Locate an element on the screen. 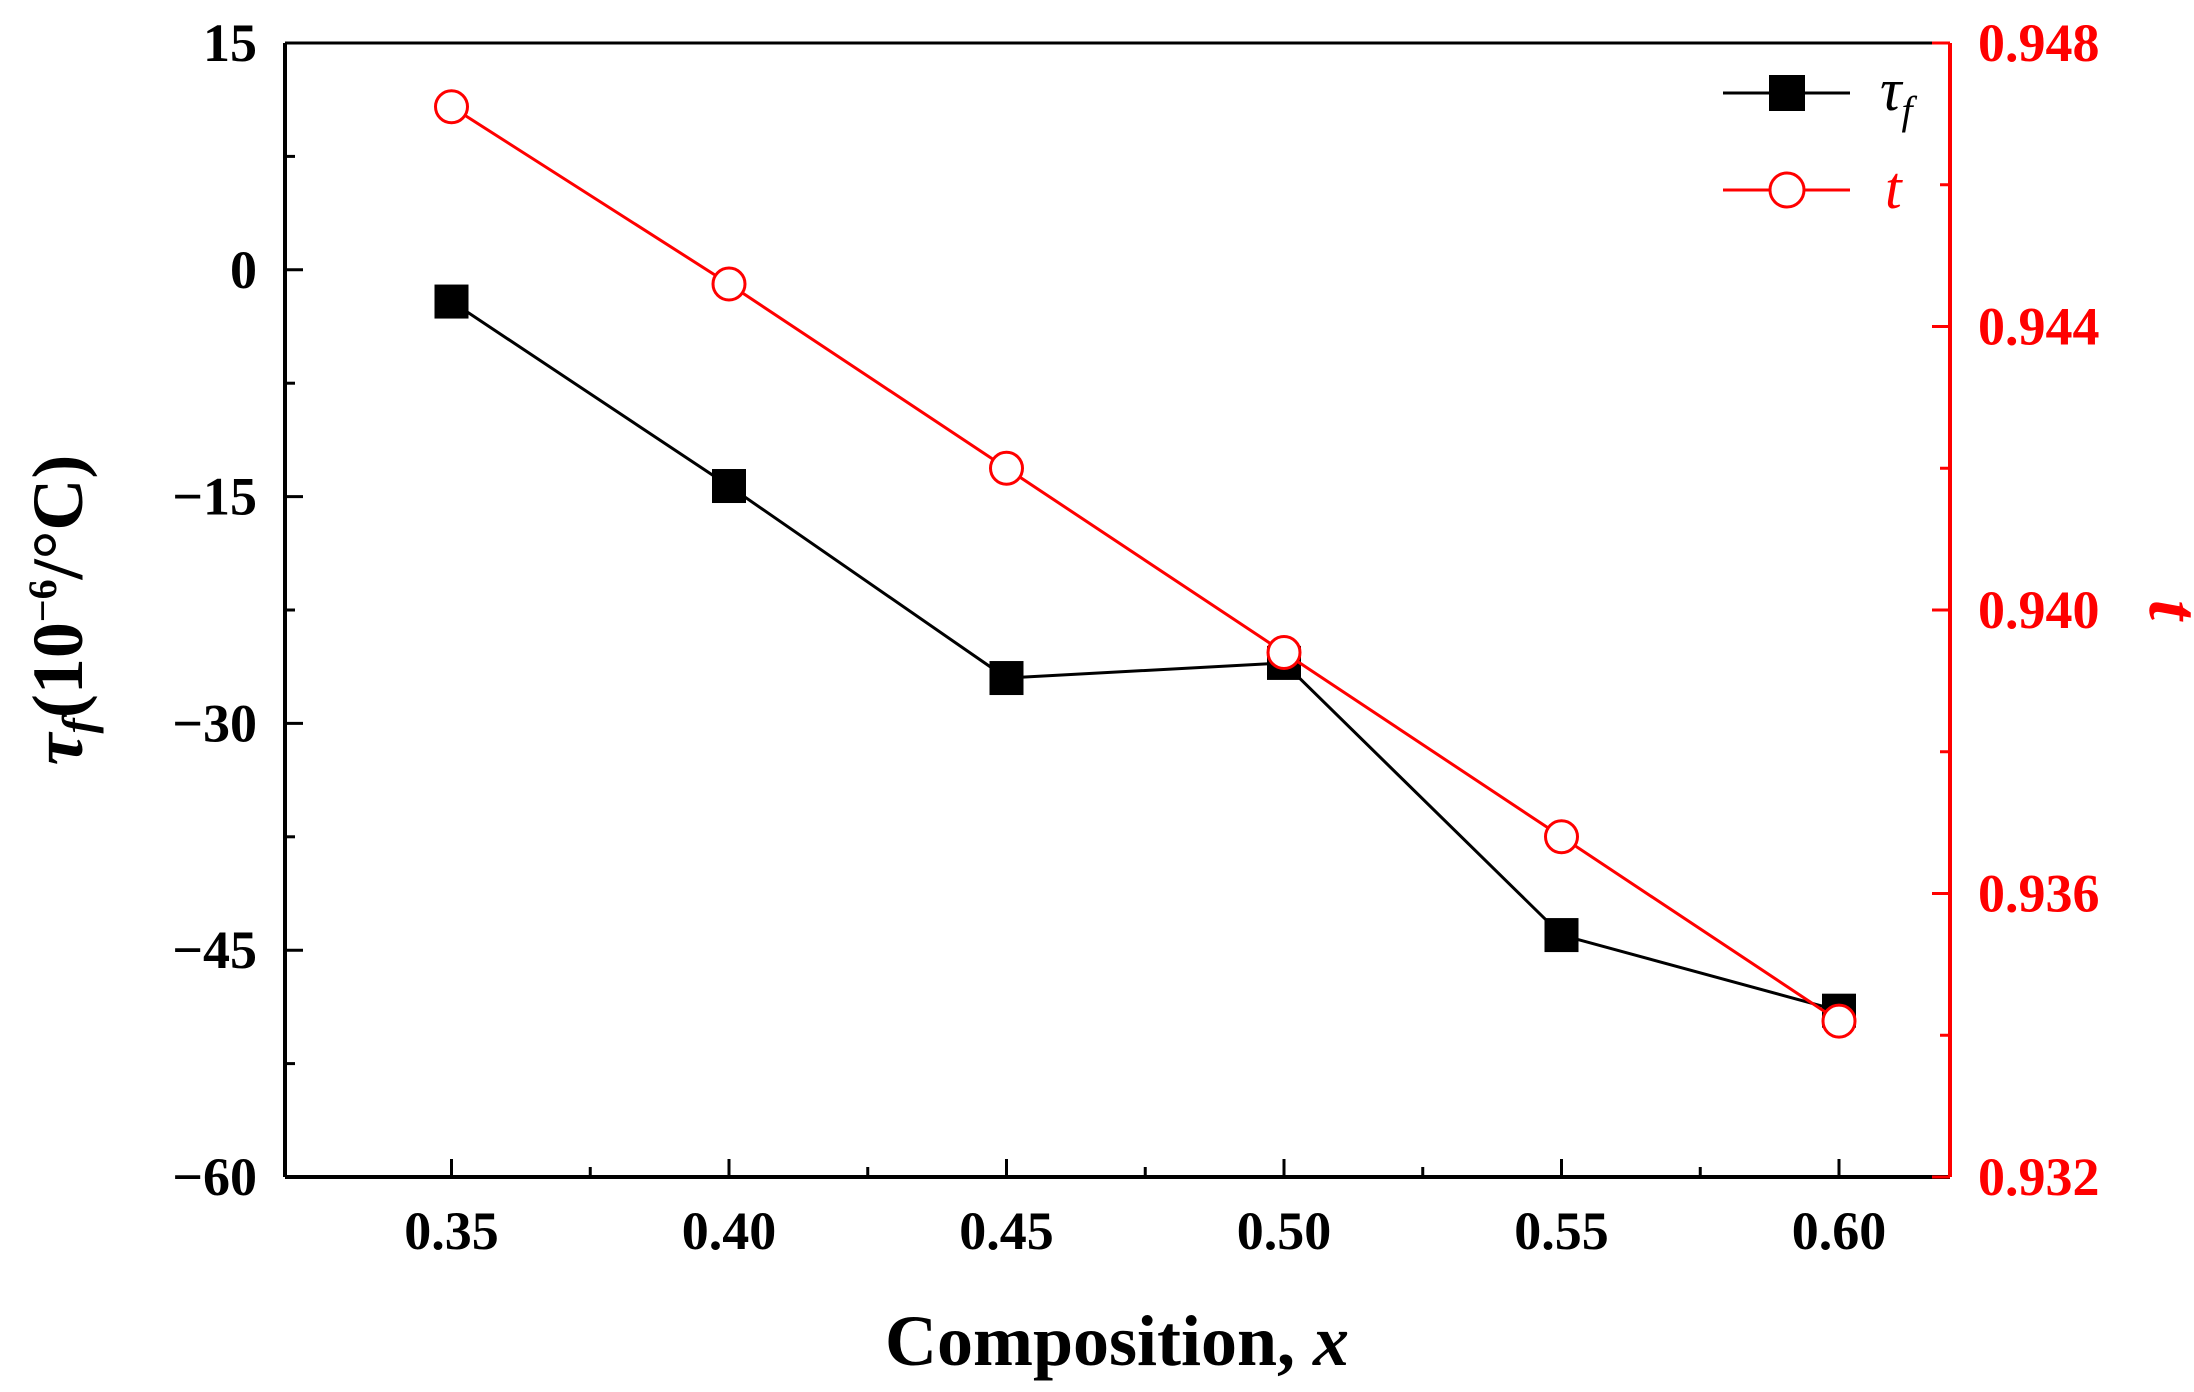  legend-label-tau-f: τf is located at coordinates (1898, 95).